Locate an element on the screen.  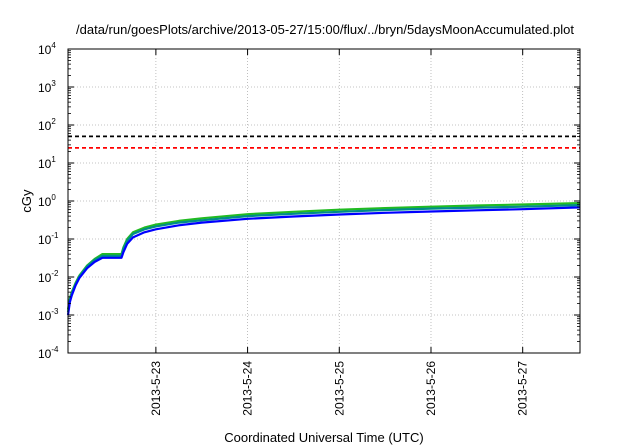
y-tick-label: 10² is located at coordinates (47, 125).